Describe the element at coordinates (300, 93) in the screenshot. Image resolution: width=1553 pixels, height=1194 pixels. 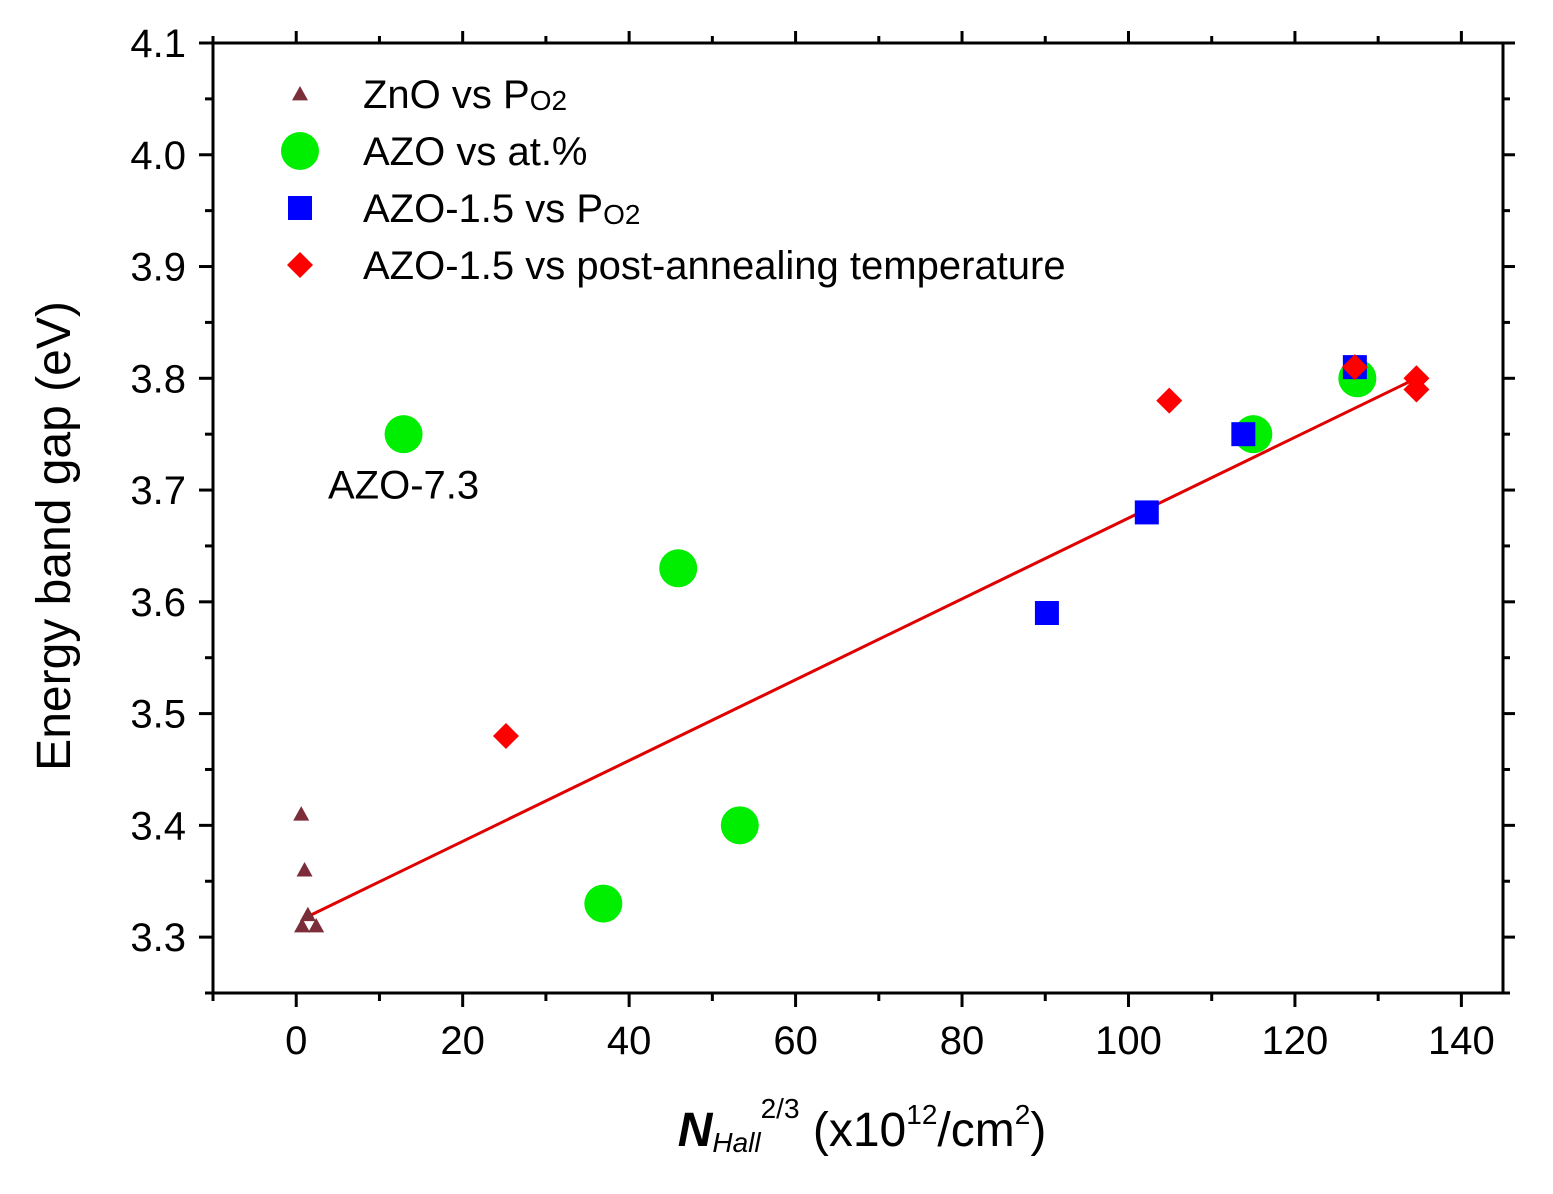
I see `legend-marker-triangle` at that location.